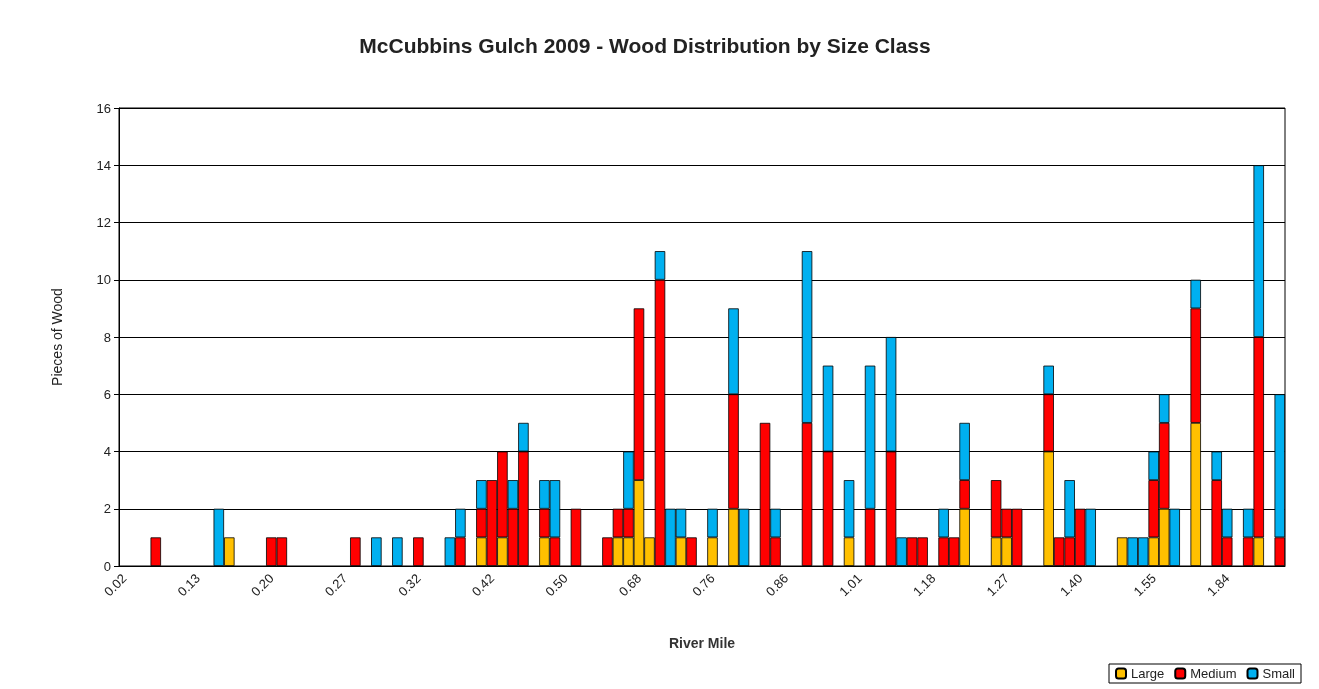 The image size is (1319, 689). What do you see at coordinates (777, 585) in the screenshot?
I see `x-tick-label: 0.86` at bounding box center [777, 585].